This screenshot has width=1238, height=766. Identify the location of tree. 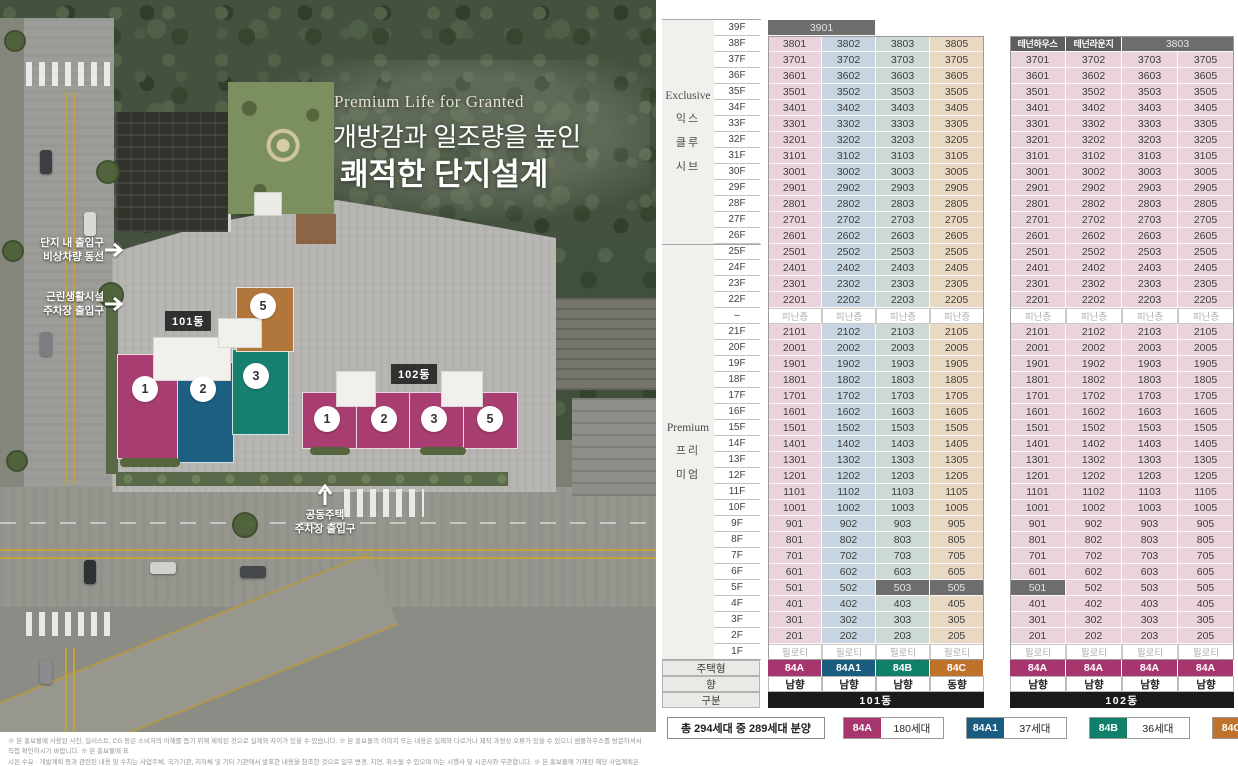
(15, 41).